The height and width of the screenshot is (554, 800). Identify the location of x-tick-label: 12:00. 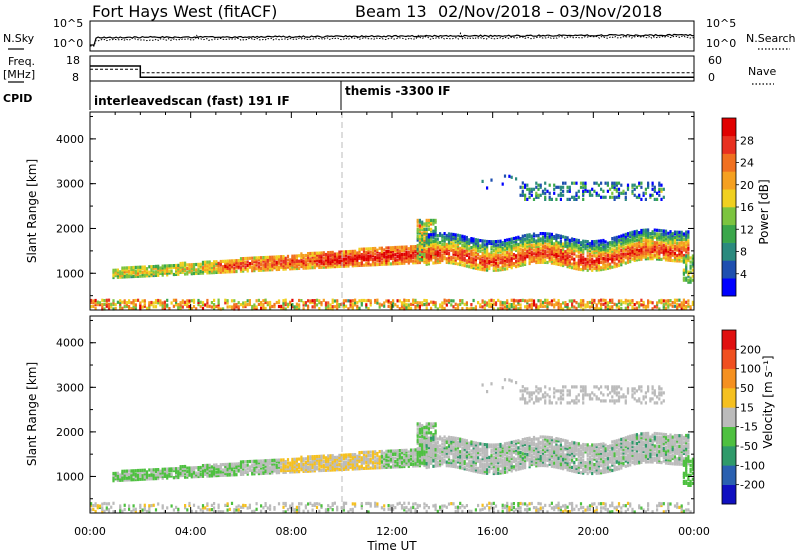
(392, 531).